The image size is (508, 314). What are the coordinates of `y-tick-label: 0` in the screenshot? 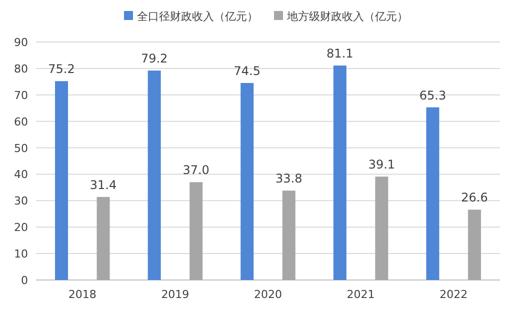 It's located at (24, 280).